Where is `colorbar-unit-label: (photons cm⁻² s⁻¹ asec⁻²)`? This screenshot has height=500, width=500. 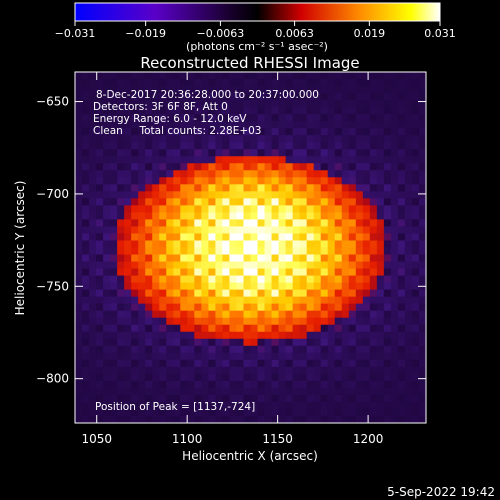
colorbar-unit-label: (photons cm⁻² s⁻¹ asec⁻²) is located at coordinates (257, 46).